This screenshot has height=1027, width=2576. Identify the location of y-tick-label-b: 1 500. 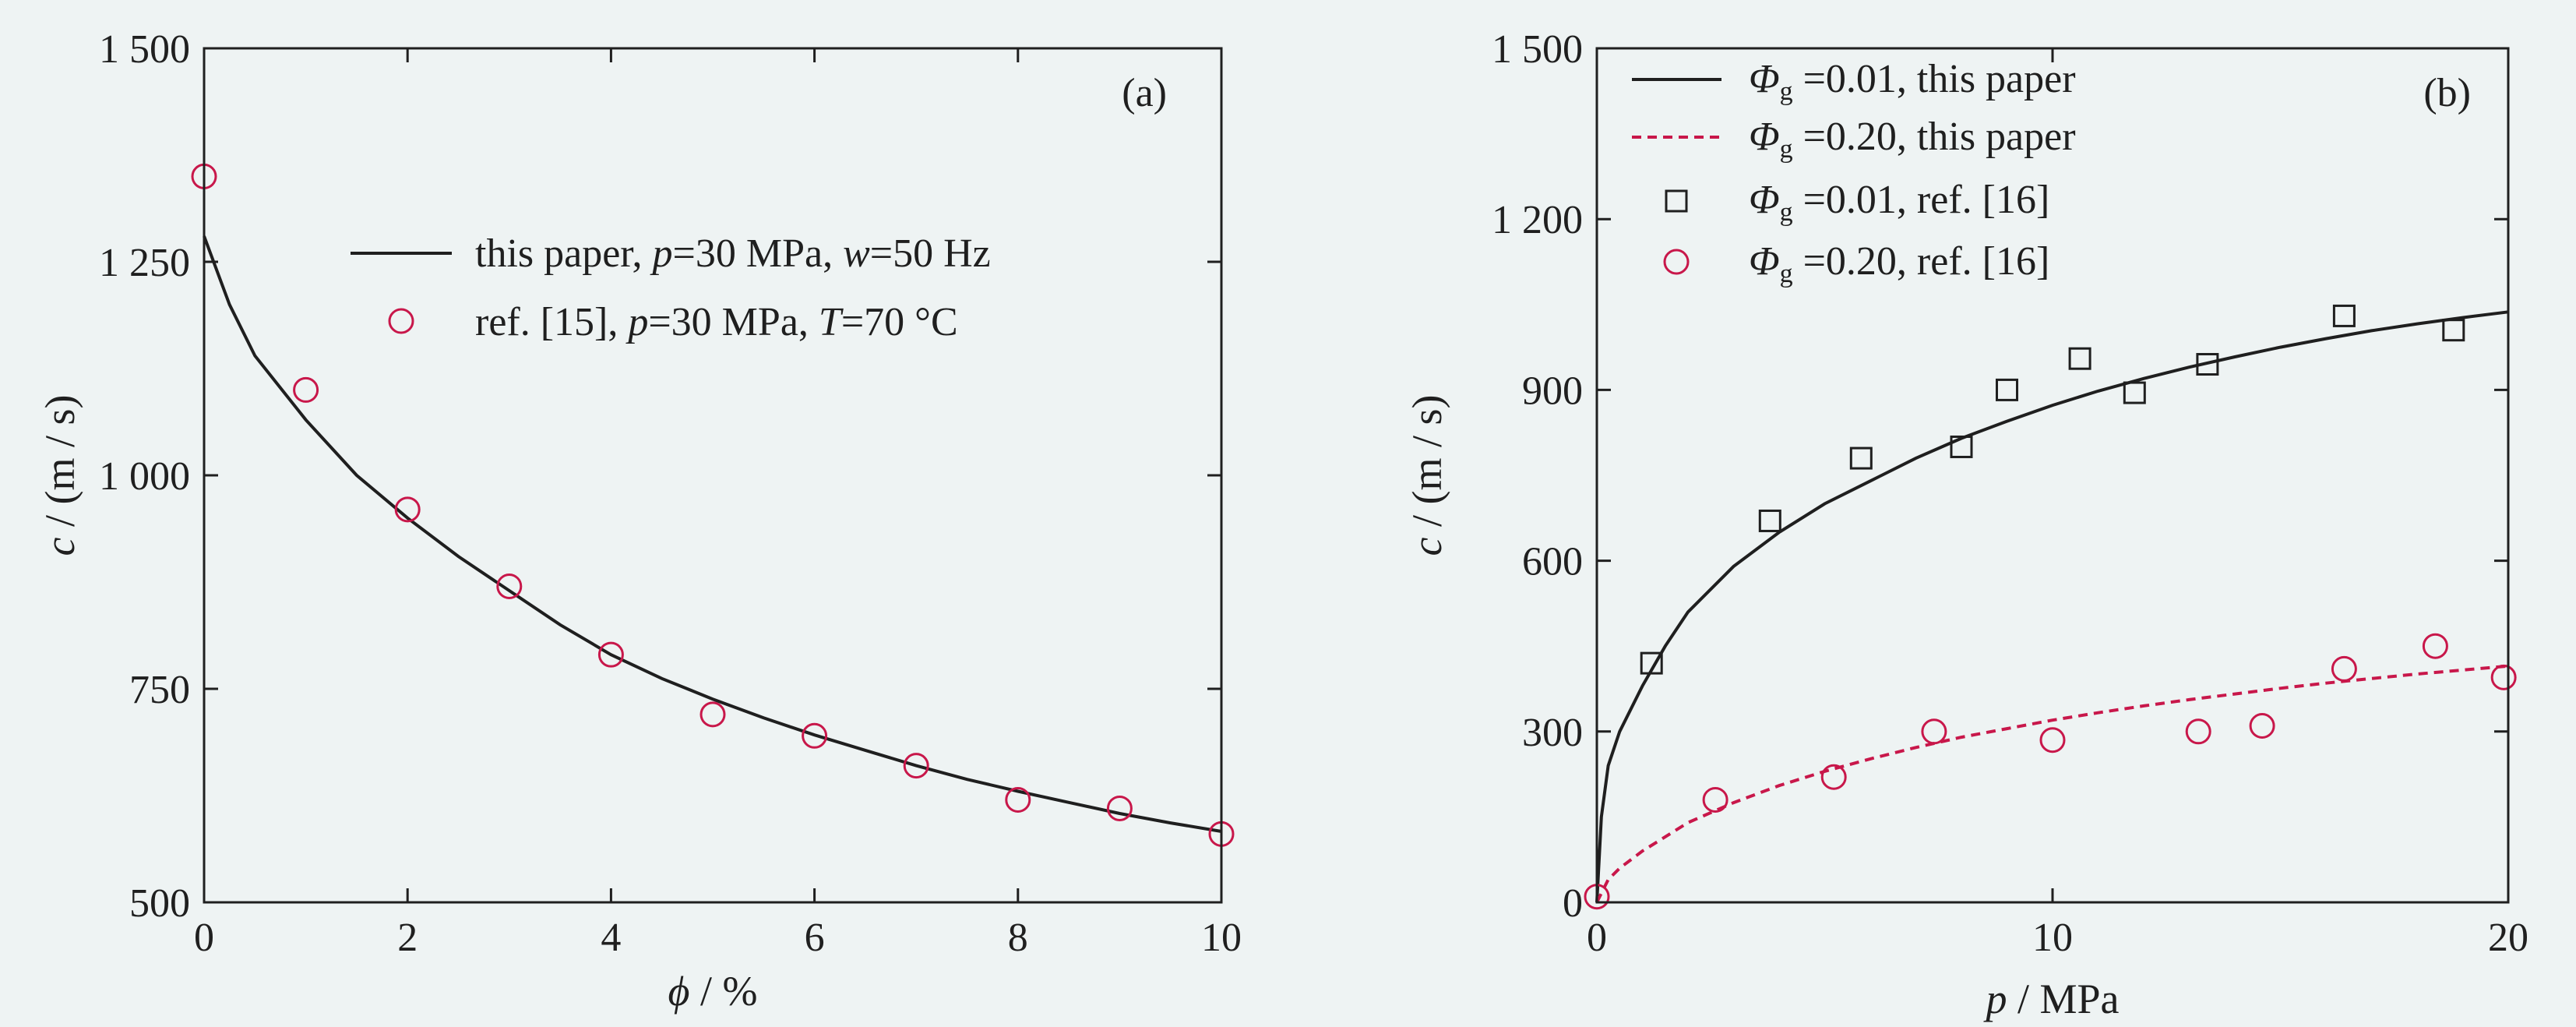
(1537, 50).